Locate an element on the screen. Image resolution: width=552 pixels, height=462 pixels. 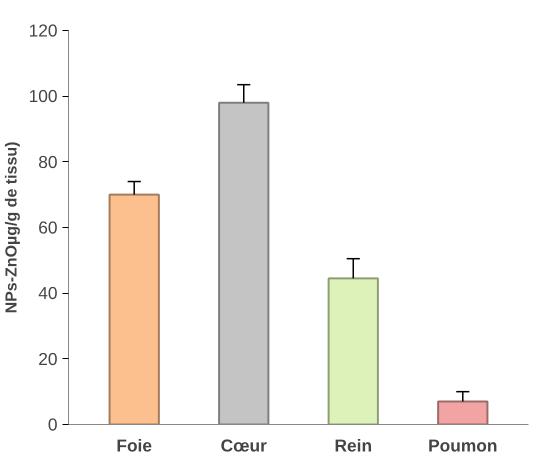
y-tick-label: 0 is located at coordinates (53, 424).